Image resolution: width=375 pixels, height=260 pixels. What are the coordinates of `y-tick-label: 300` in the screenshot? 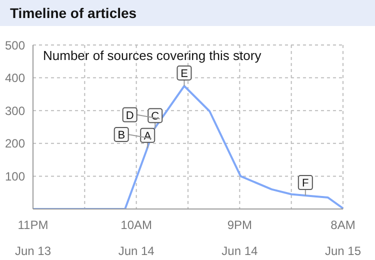 It's located at (15, 111).